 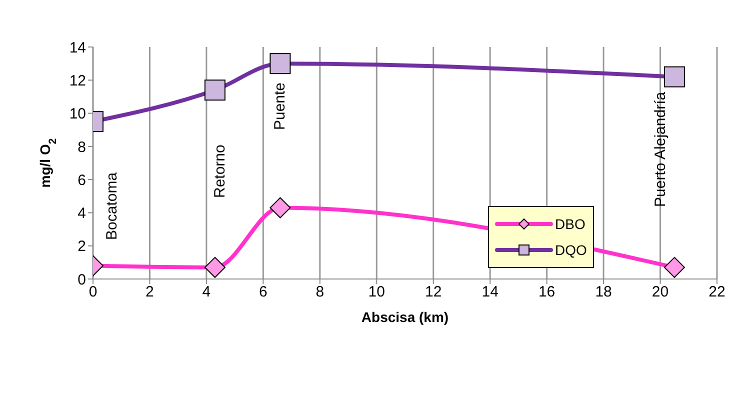 What do you see at coordinates (150, 292) in the screenshot?
I see `x-tick-label: 2` at bounding box center [150, 292].